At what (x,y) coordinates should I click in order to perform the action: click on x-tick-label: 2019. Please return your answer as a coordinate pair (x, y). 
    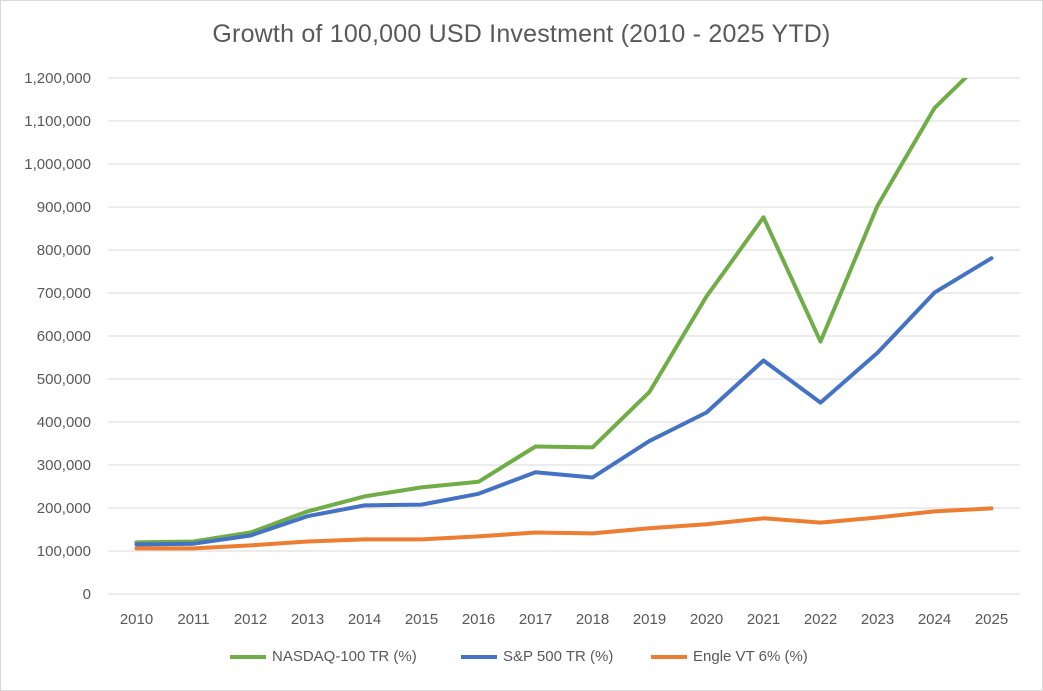
    Looking at the image, I should click on (649, 619).